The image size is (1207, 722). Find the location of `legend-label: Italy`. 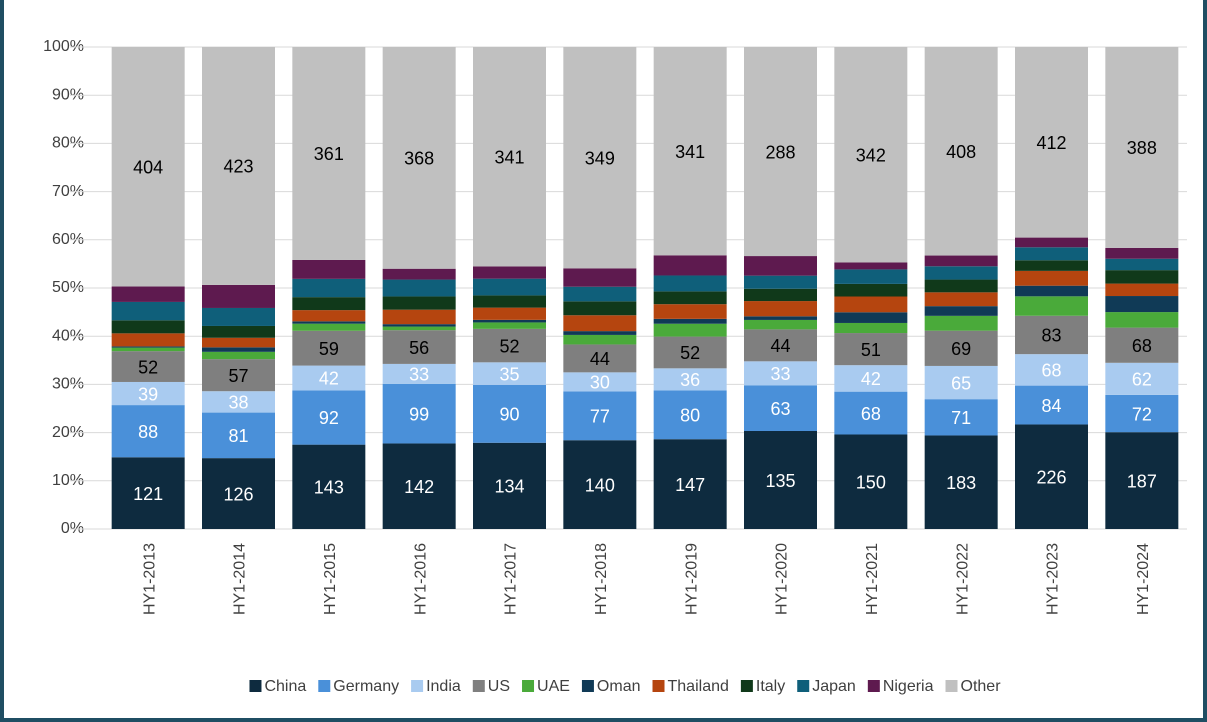

legend-label: Italy is located at coordinates (770, 686).